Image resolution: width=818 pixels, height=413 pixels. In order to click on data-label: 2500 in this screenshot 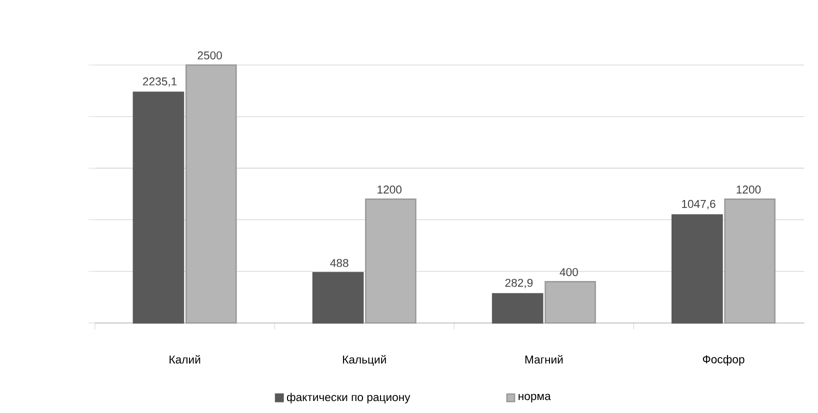, I will do `click(210, 55)`.